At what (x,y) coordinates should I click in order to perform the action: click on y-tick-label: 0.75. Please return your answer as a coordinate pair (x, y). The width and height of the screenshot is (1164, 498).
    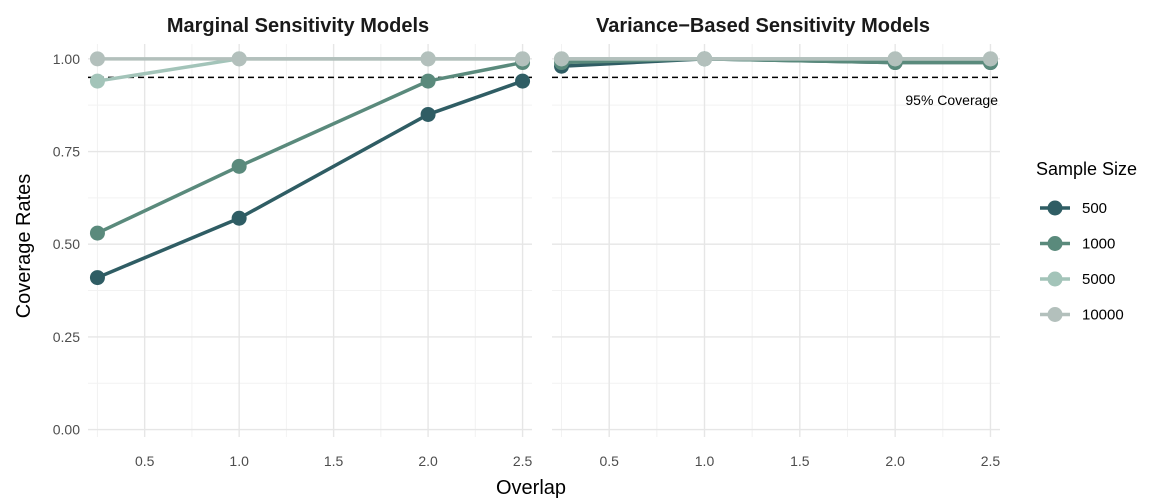
    Looking at the image, I should click on (66, 152).